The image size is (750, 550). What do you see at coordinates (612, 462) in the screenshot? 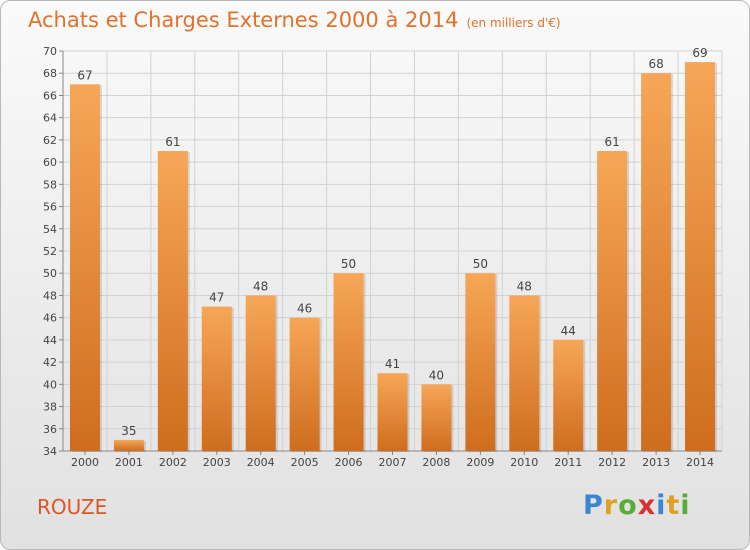
I see `x-tick-label: 2012` at bounding box center [612, 462].